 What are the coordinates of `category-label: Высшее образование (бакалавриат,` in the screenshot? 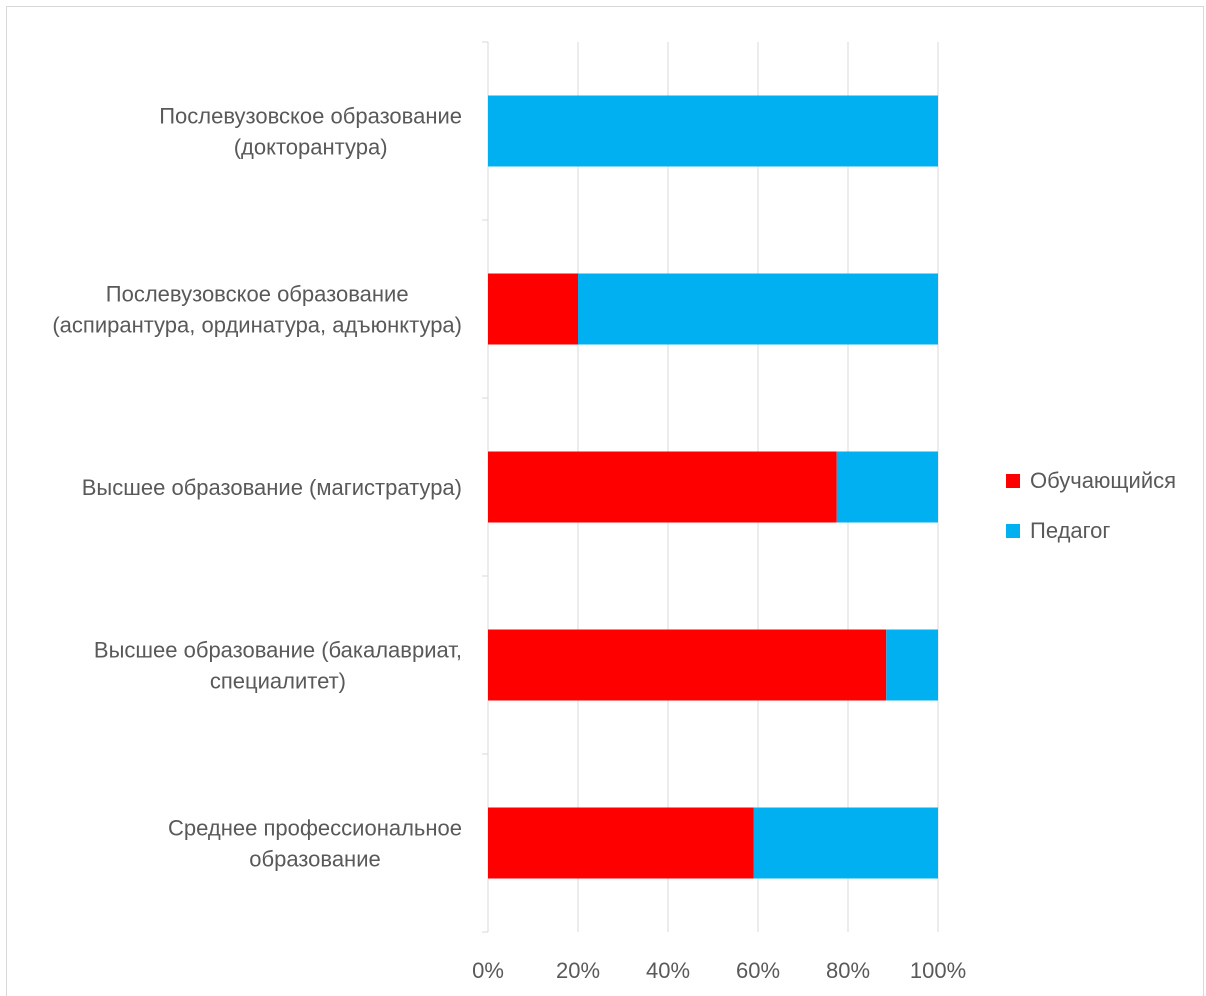 It's located at (278, 650).